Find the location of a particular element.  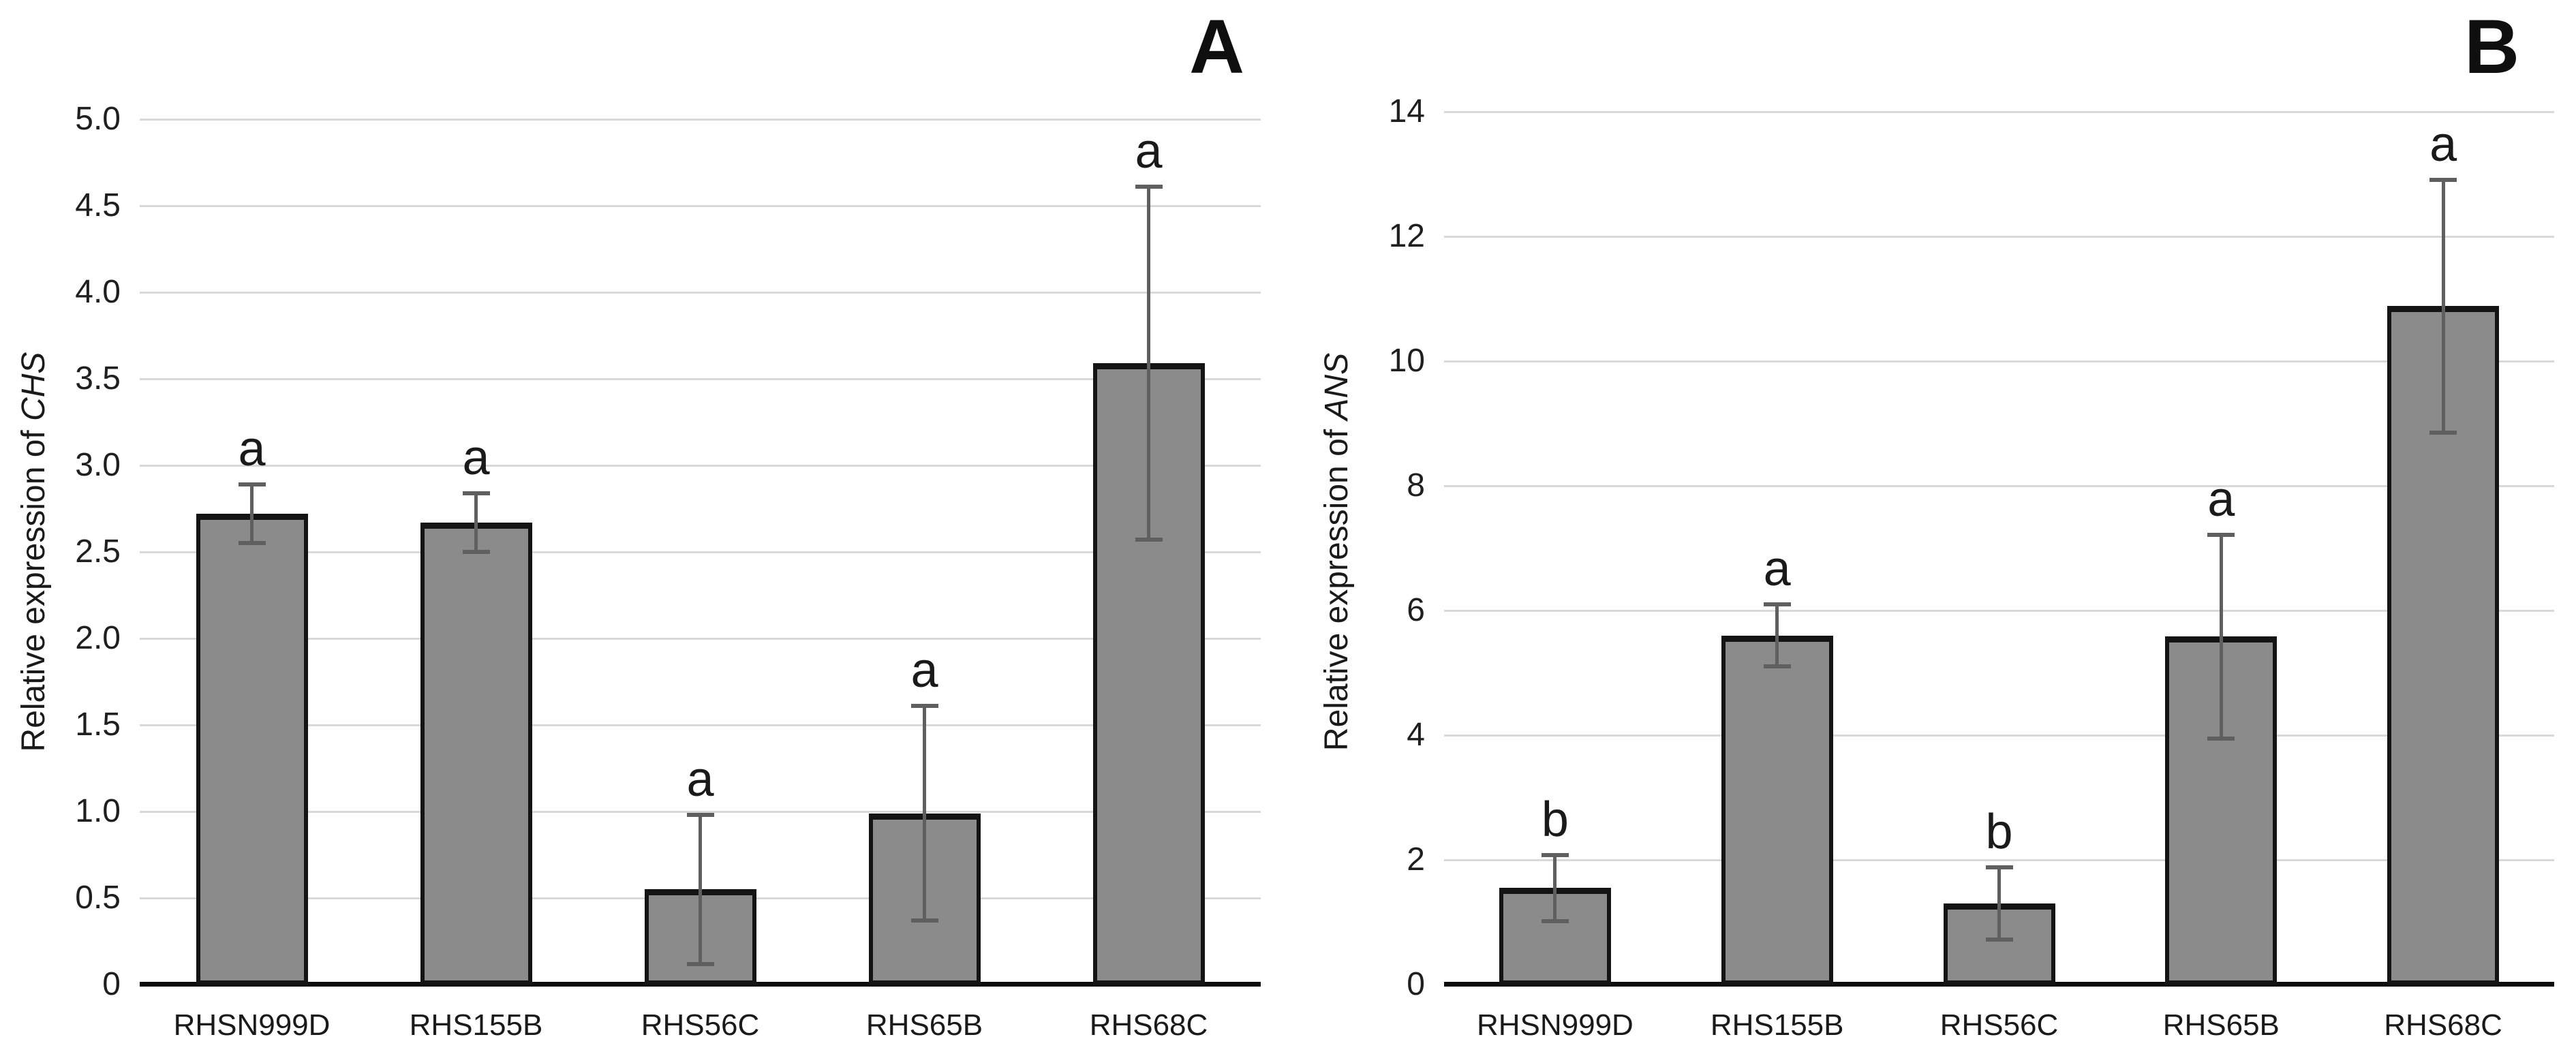

y-tick-label: 5.0 is located at coordinates (98, 119).